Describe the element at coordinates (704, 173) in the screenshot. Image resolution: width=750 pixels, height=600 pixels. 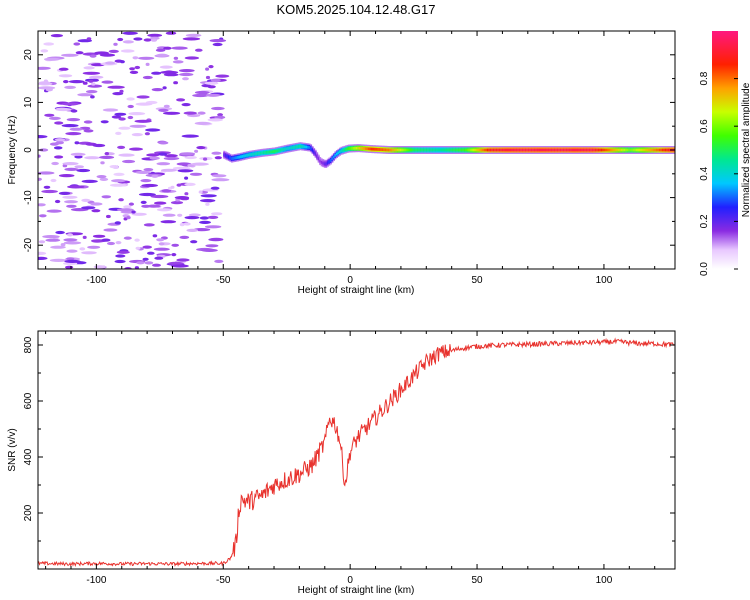
I see `colorbar-tick-label: 0.4` at that location.